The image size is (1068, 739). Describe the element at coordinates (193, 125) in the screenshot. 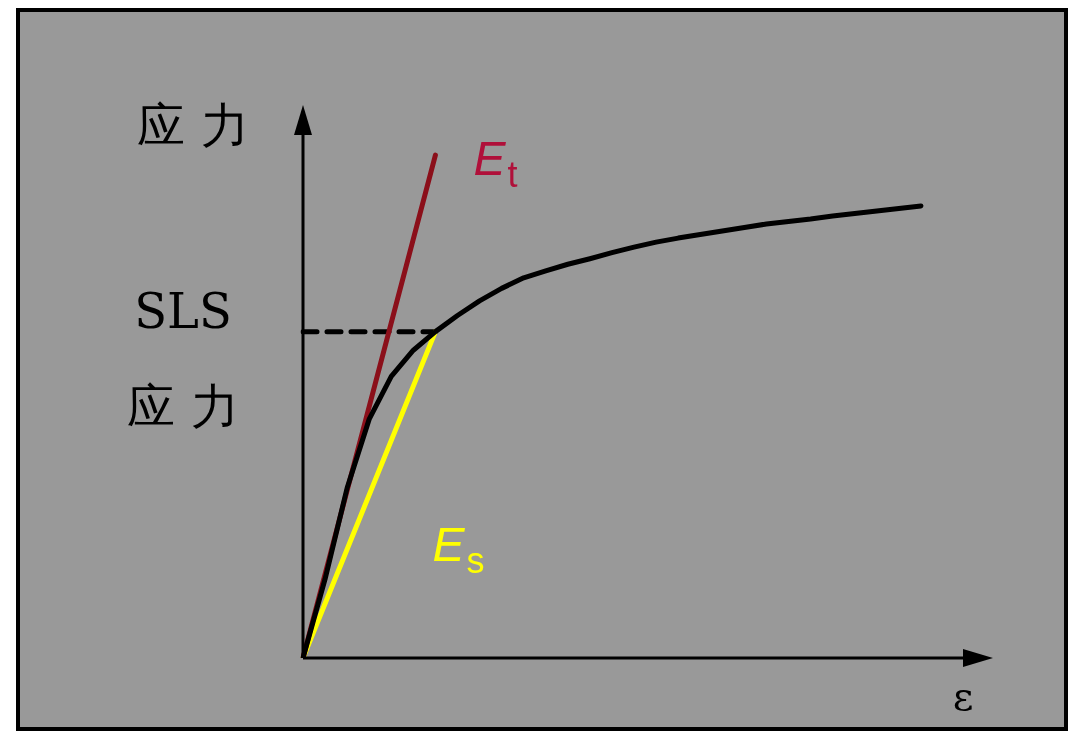

I see `y-axis-title: 应 力` at that location.